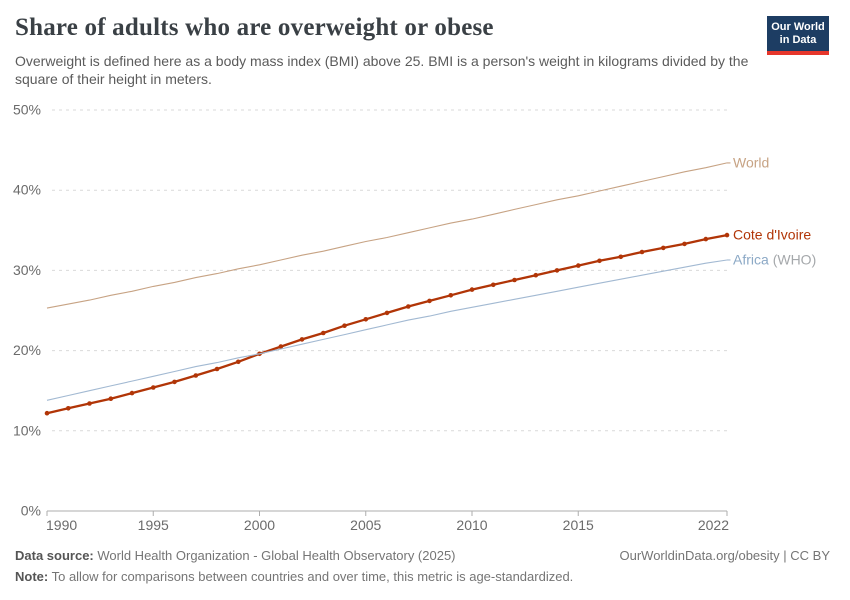 This screenshot has height=600, width=850. Describe the element at coordinates (27, 110) in the screenshot. I see `y-tick-label: 50%` at that location.